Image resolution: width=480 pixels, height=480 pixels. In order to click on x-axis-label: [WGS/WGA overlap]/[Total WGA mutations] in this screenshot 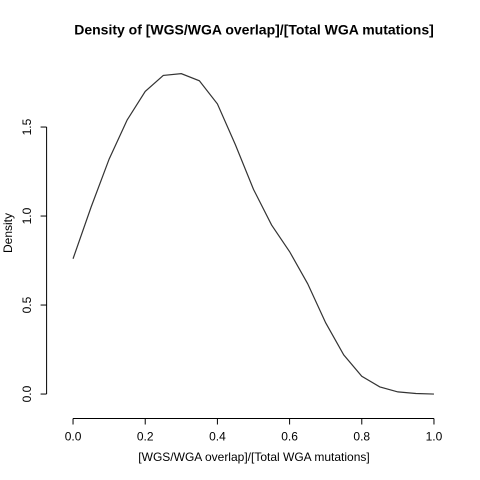, I will do `click(253, 457)`.